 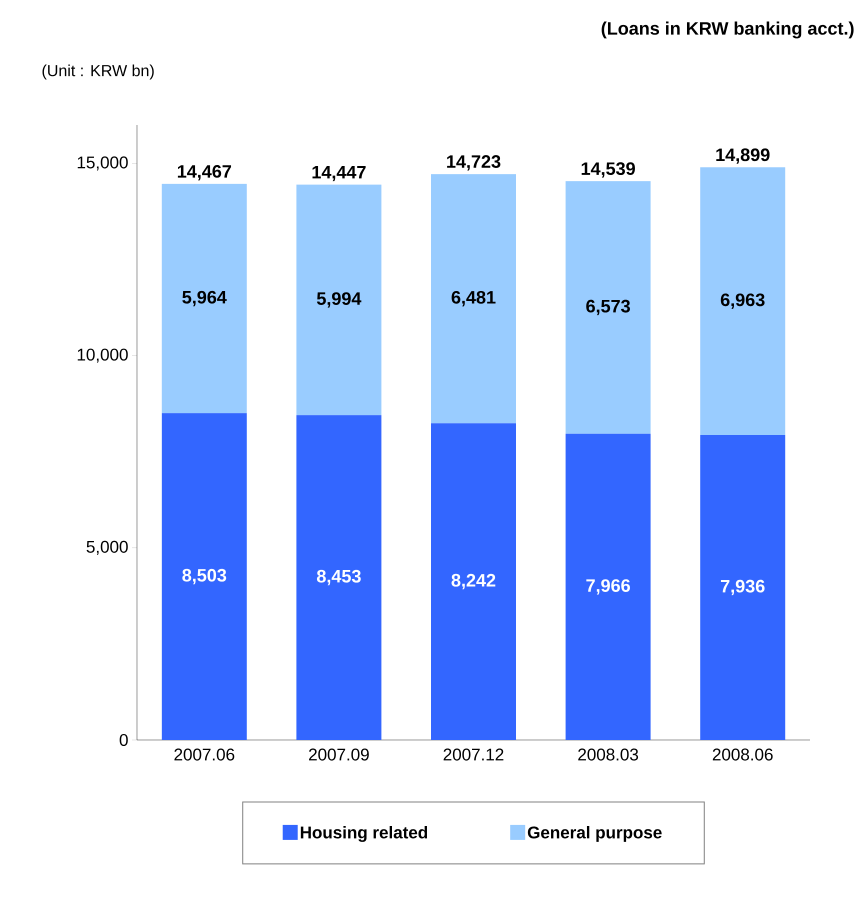 I want to click on data-label: 6,481, so click(x=474, y=298).